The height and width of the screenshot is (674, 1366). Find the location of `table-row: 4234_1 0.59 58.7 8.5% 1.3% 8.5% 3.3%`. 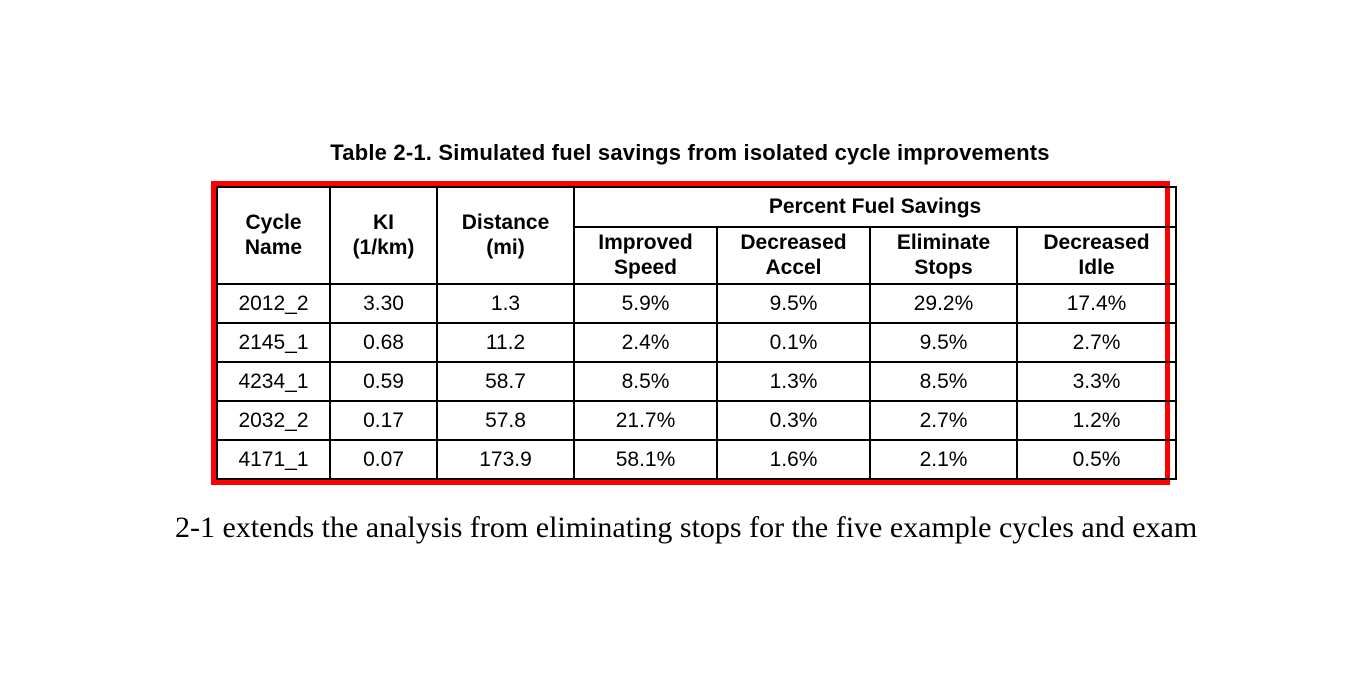

table-row: 4234_1 0.59 58.7 8.5% 1.3% 8.5% 3.3% is located at coordinates (697, 381).